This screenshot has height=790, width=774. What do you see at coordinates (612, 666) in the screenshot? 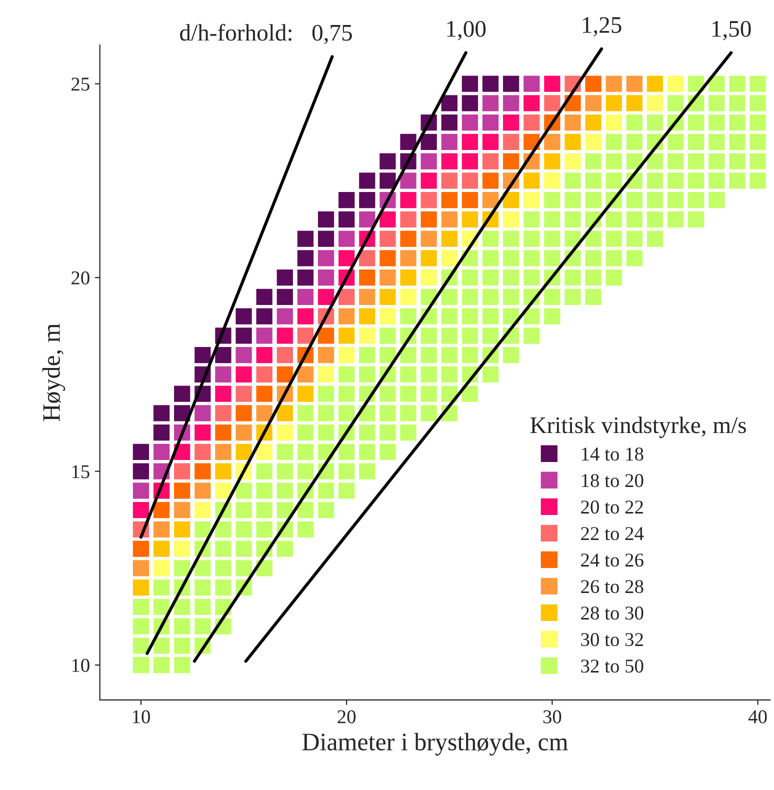
I see `legend-label: 32 to 50` at bounding box center [612, 666].